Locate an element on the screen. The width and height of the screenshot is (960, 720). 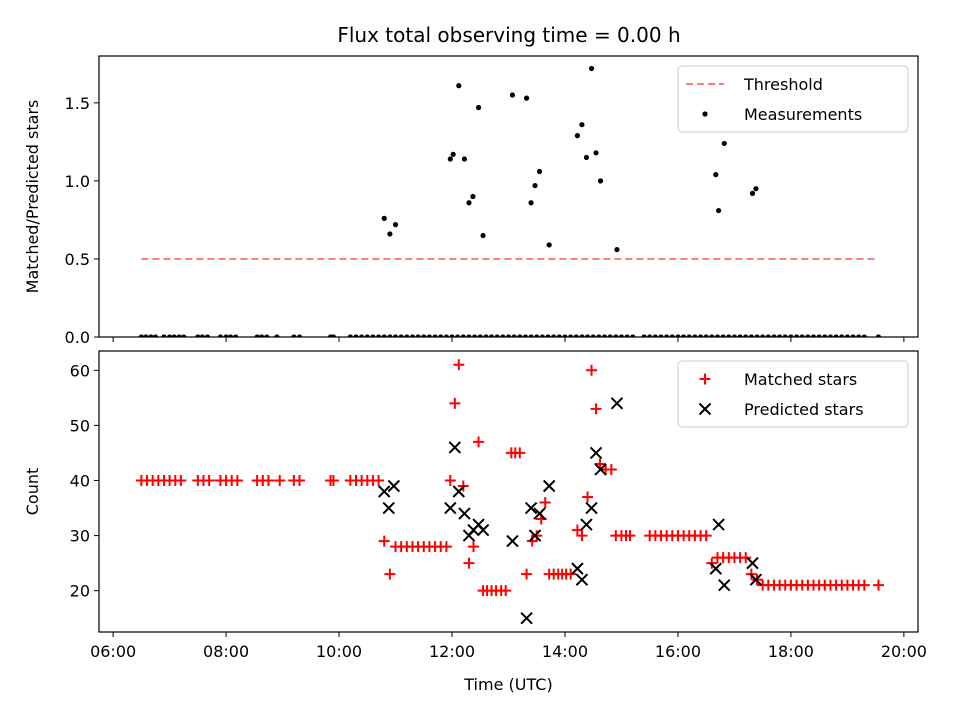
y-tick-label: 50 is located at coordinates (80, 425).